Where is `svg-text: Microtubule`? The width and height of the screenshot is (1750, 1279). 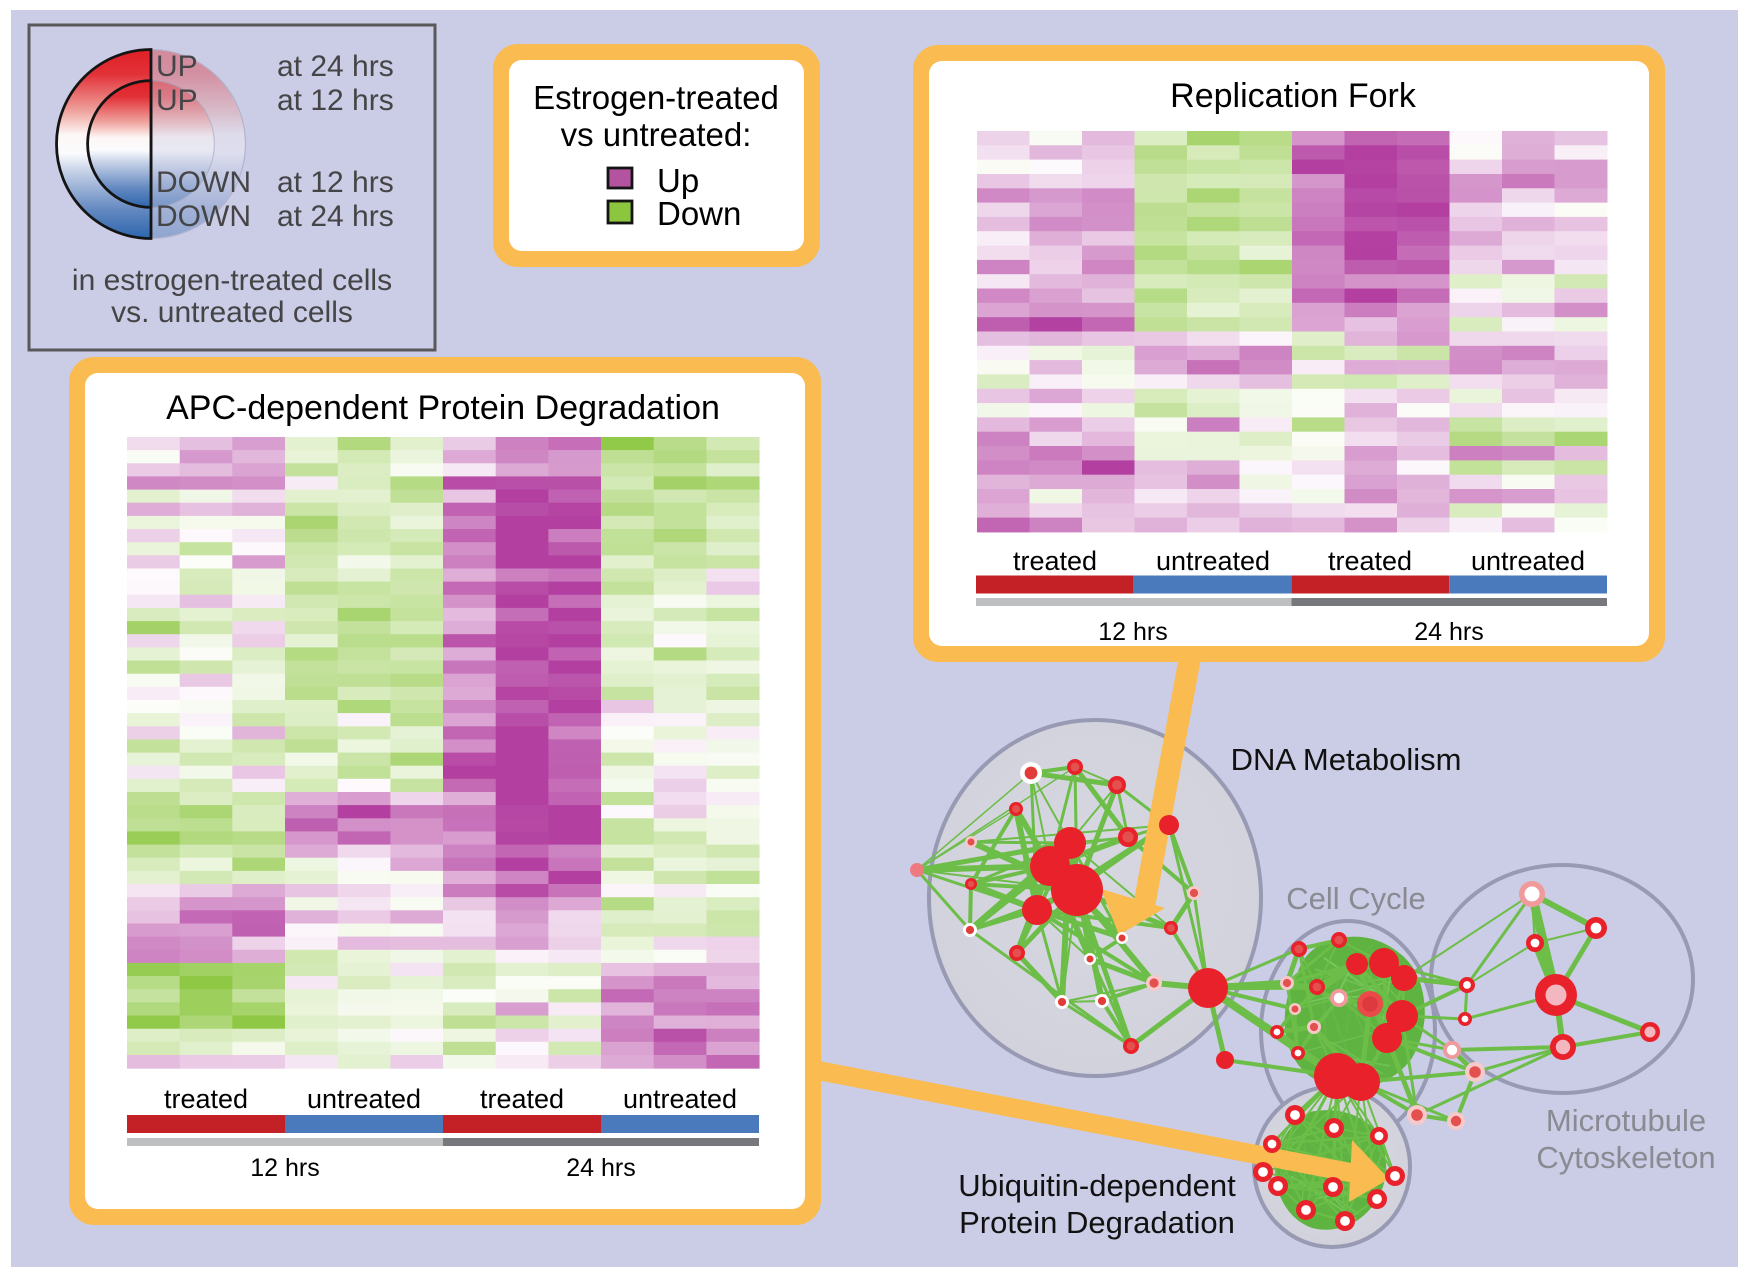
svg-text: Microtubule is located at coordinates (1626, 1120).